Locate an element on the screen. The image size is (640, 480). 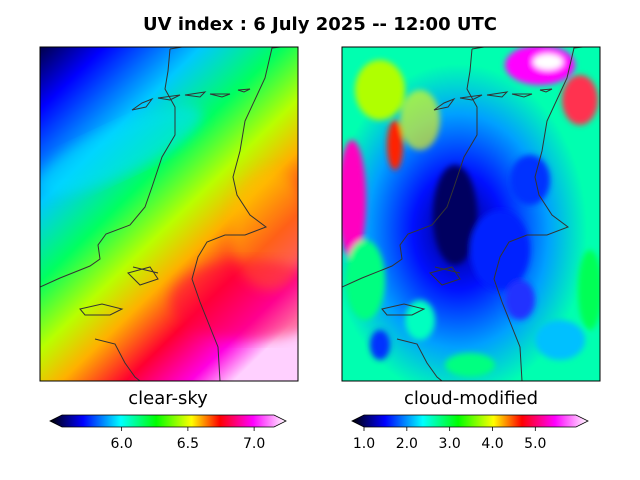
clear-sky-label: clear-sky is located at coordinates (168, 398).